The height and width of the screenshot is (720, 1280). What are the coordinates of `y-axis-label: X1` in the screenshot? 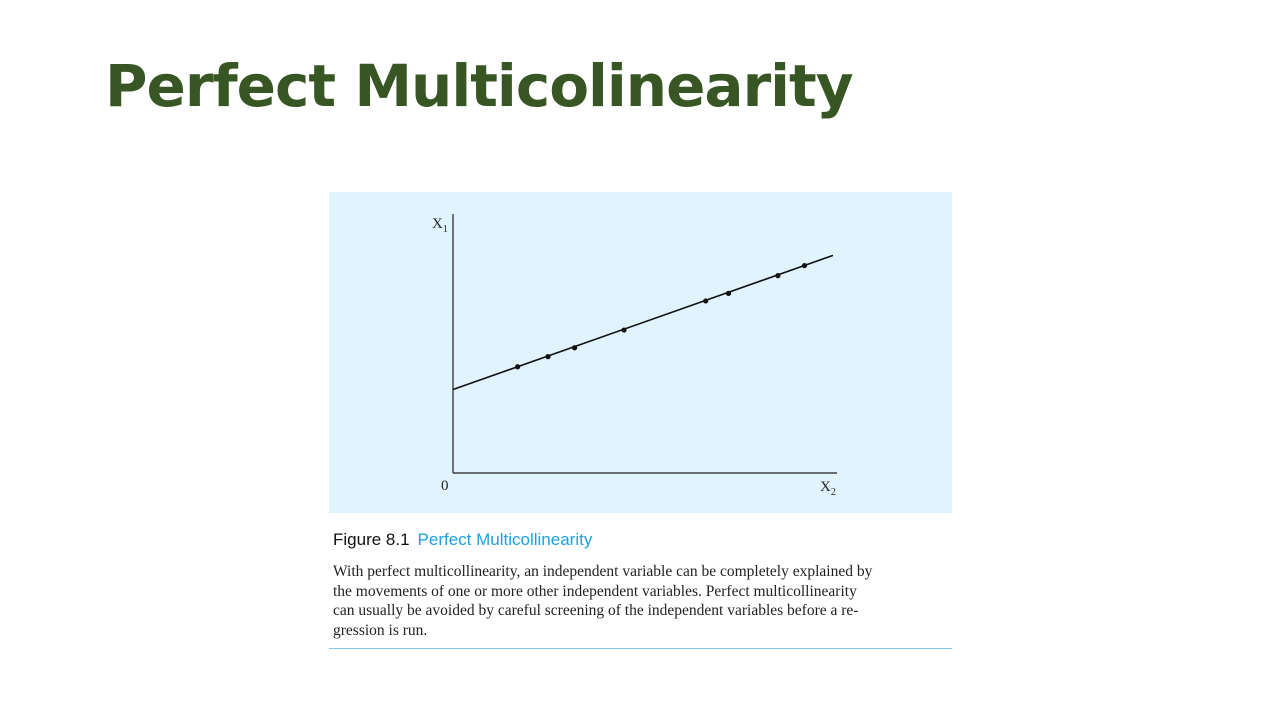 It's located at (440, 225).